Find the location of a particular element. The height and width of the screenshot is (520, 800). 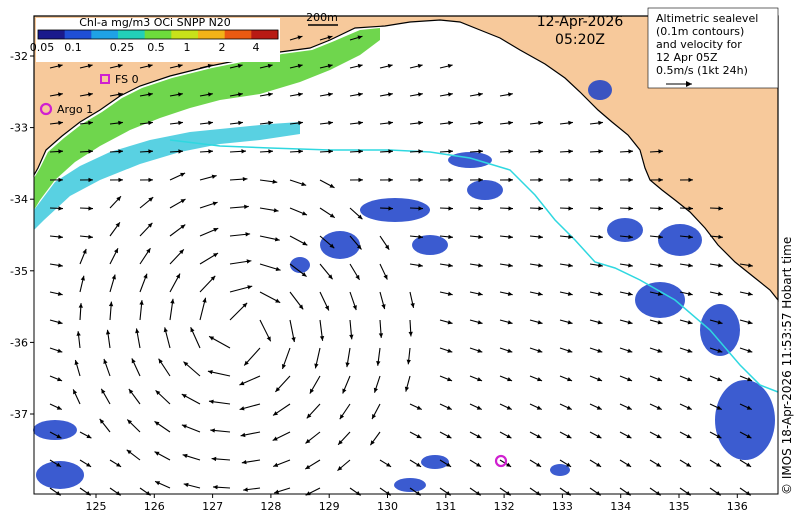

marker-fs0: FS 0 is located at coordinates (119, 79).